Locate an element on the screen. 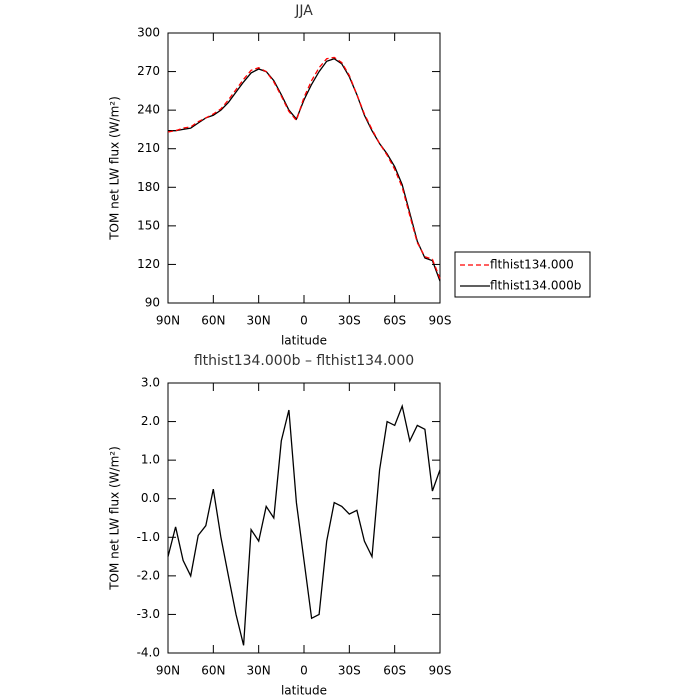 This screenshot has height=700, width=700. y-tick-label: -3.0 is located at coordinates (148, 614).